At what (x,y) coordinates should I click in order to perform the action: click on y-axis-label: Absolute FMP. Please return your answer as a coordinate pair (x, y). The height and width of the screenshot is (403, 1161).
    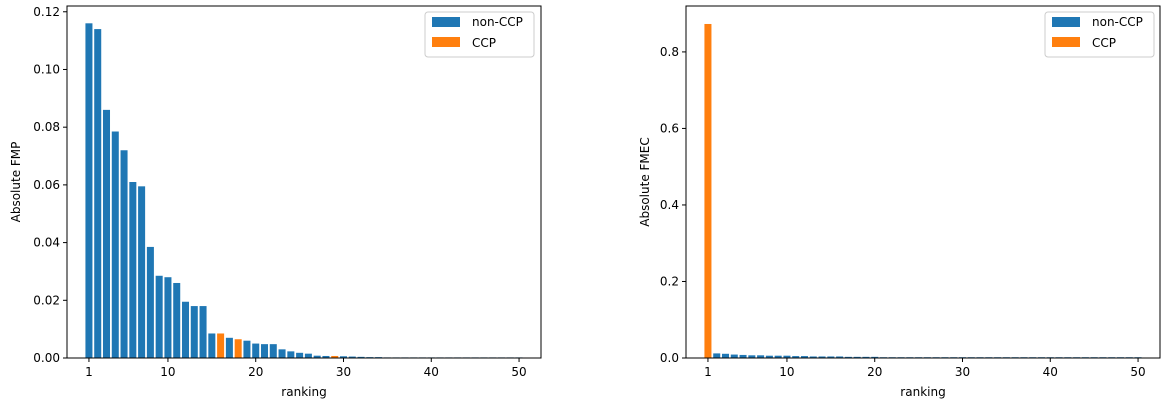
    Looking at the image, I should click on (16, 182).